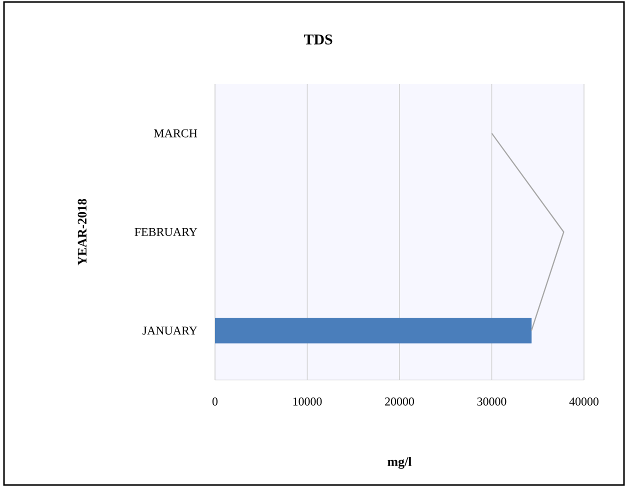 This screenshot has height=487, width=627. I want to click on x-tick-label: 10000, so click(307, 402).